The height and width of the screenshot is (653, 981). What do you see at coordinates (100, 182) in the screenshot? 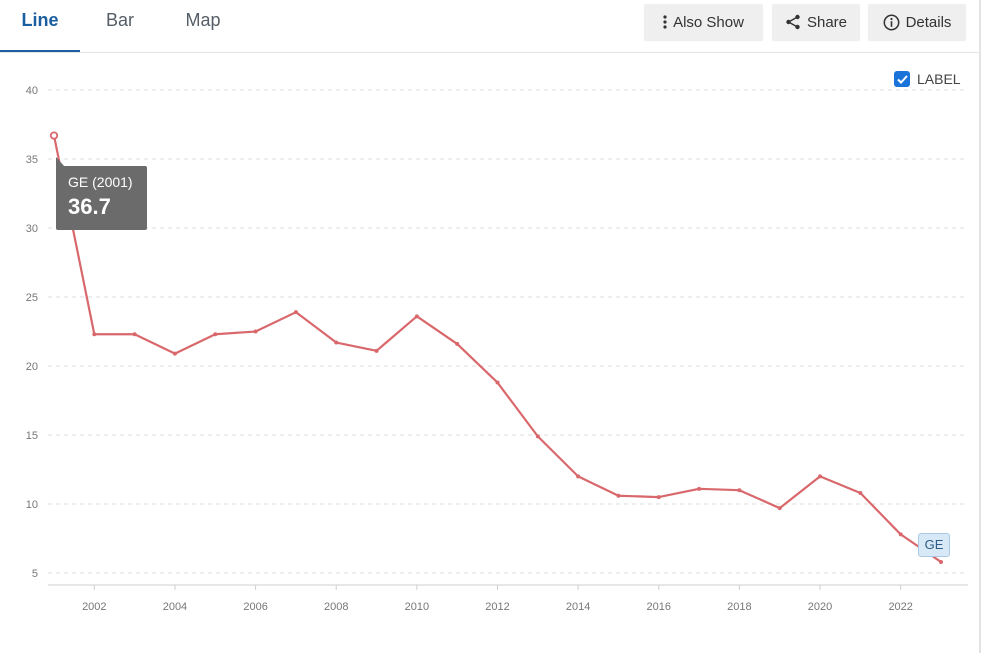
I see `tooltip-label: GE (2001)` at bounding box center [100, 182].